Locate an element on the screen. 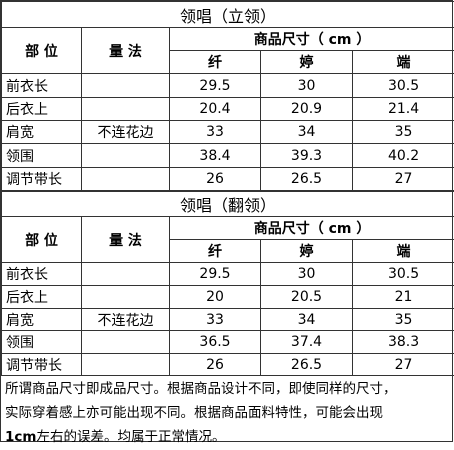 This screenshot has width=454, height=450. note-line: 实际穿着感上亦可能出现不同。根据商品面料特性，可能会出现 is located at coordinates (226, 413).